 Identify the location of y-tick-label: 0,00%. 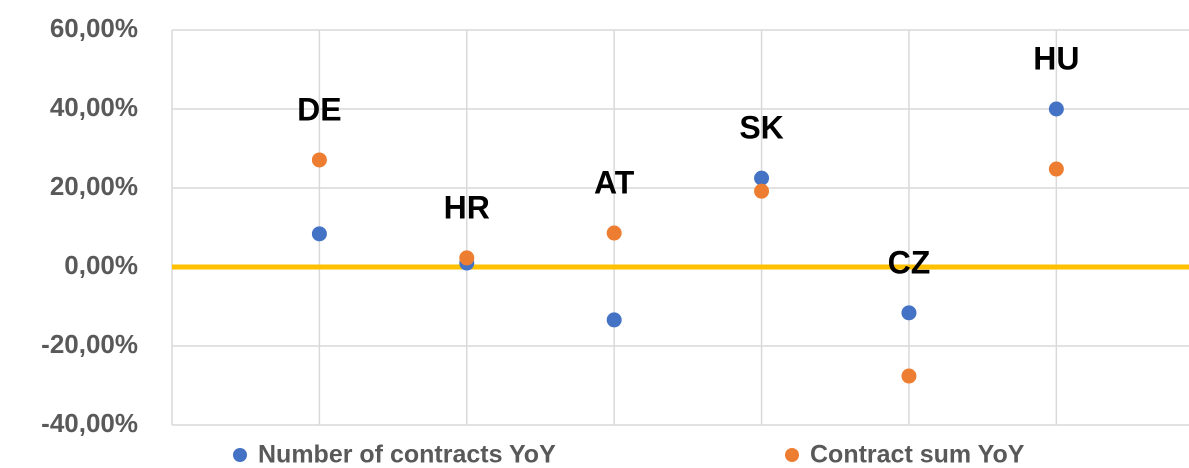
(101, 265).